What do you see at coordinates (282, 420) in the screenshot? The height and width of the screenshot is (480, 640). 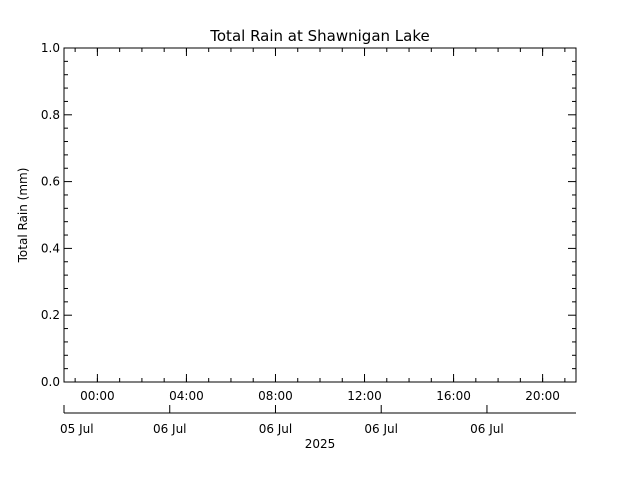 I see `x-axis-date: 05 Jul 06 Jul 06 Jul 06 Jul 06 Jul` at bounding box center [282, 420].